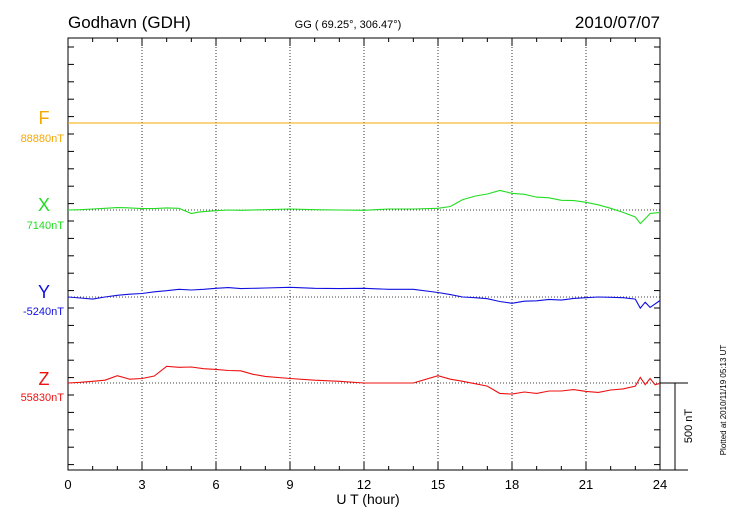 The image size is (730, 520). Describe the element at coordinates (44, 205) in the screenshot. I see `channel-name-x: X` at that location.